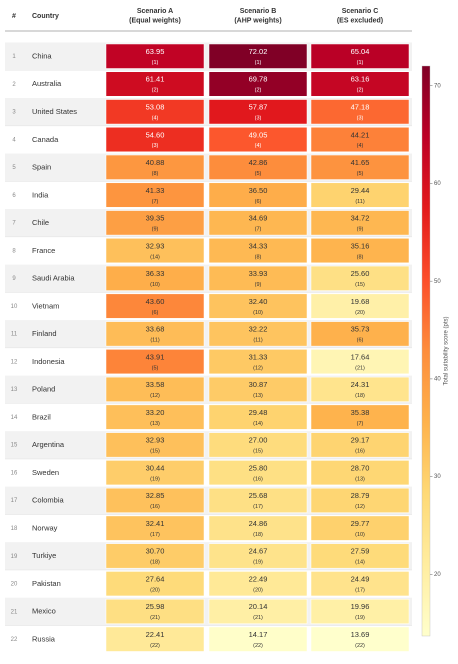 This screenshot has width=458, height=664. Describe the element at coordinates (360, 452) in the screenshot. I see `cell-rank: (16)` at that location.